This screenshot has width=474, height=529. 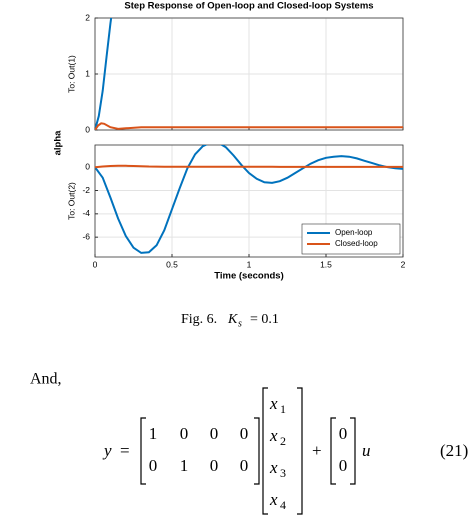 I want to click on legend-label: Closed-loop, so click(x=356, y=243).